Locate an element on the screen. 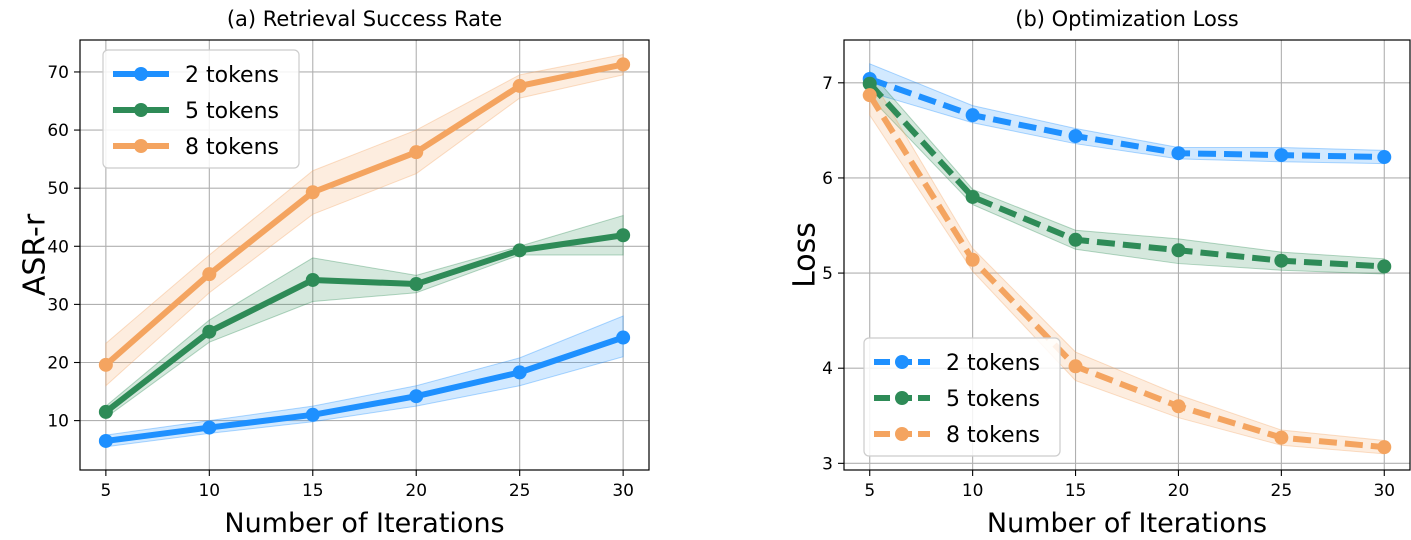  y-tick-label: 5 is located at coordinates (827, 274).